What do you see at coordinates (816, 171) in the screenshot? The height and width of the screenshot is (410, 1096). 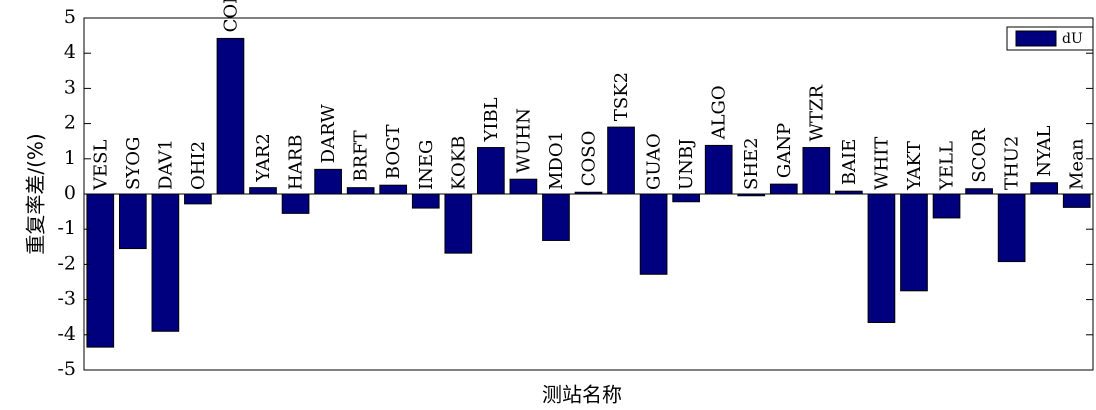 I see `bar-wtzr` at bounding box center [816, 171].